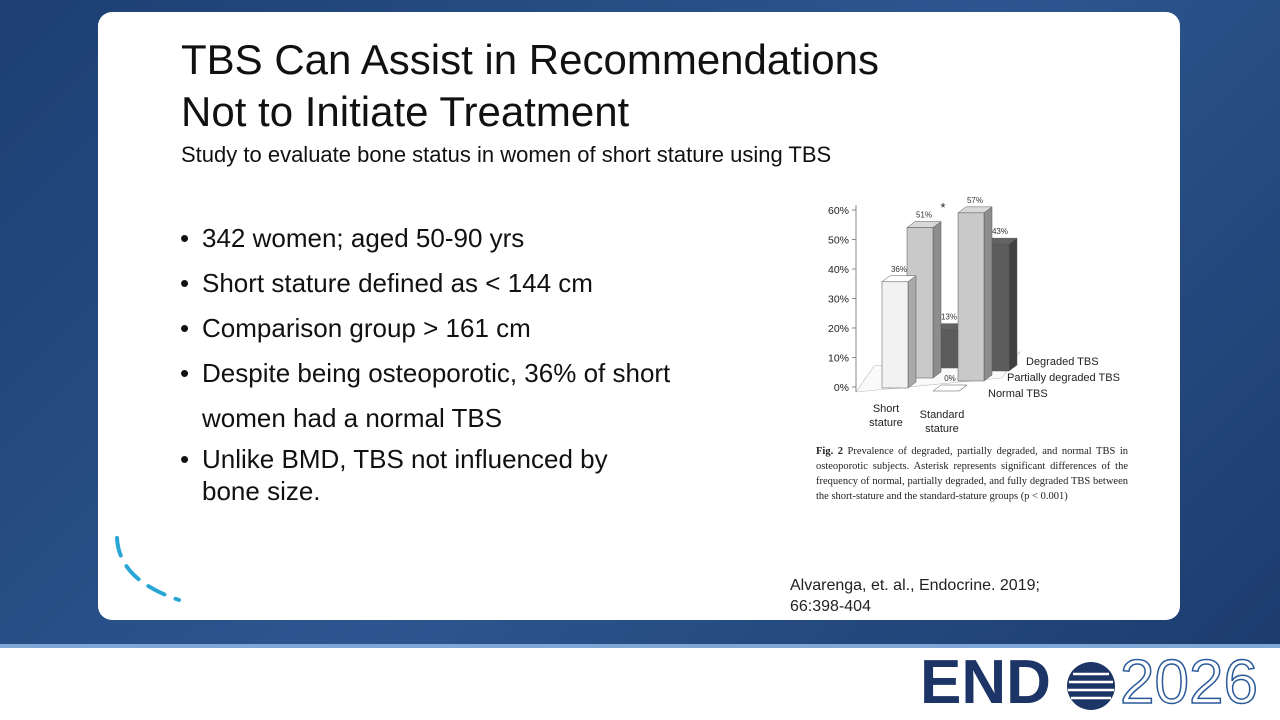 This screenshot has width=1280, height=720. What do you see at coordinates (405, 111) in the screenshot?
I see `title-line: Not to Initiate Treatment` at bounding box center [405, 111].